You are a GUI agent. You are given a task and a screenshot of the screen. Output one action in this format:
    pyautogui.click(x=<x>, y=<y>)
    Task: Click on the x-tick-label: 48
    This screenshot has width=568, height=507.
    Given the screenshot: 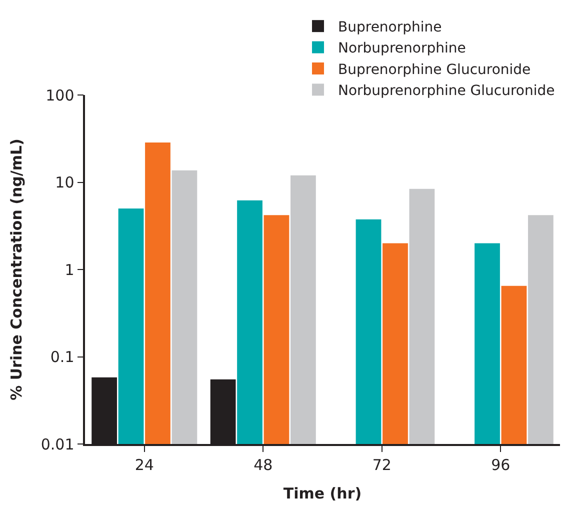 What is the action you would take?
    pyautogui.click(x=263, y=465)
    